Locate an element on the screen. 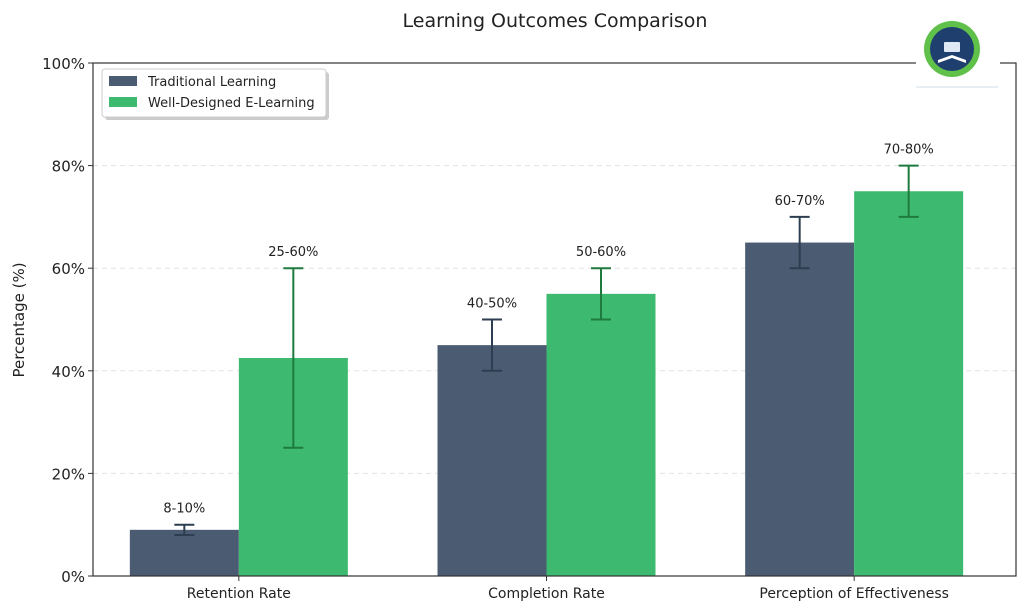 Image resolution: width=1024 pixels, height=615 pixels. y-tick-label: 60% is located at coordinates (68, 269).